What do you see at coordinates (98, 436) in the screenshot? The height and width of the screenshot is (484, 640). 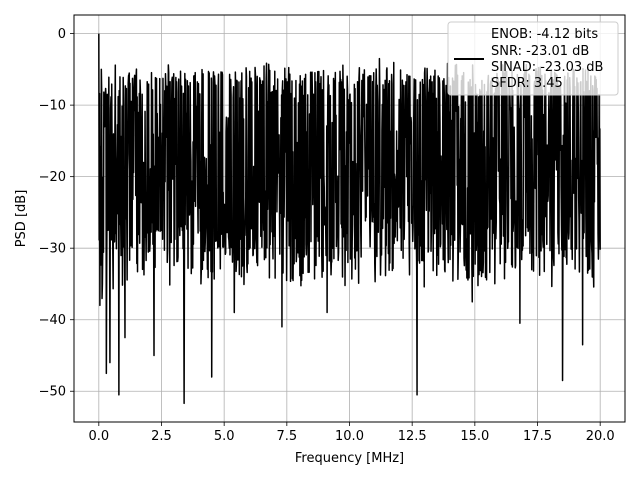 I see `x-tick-label: 0.0` at bounding box center [98, 436].